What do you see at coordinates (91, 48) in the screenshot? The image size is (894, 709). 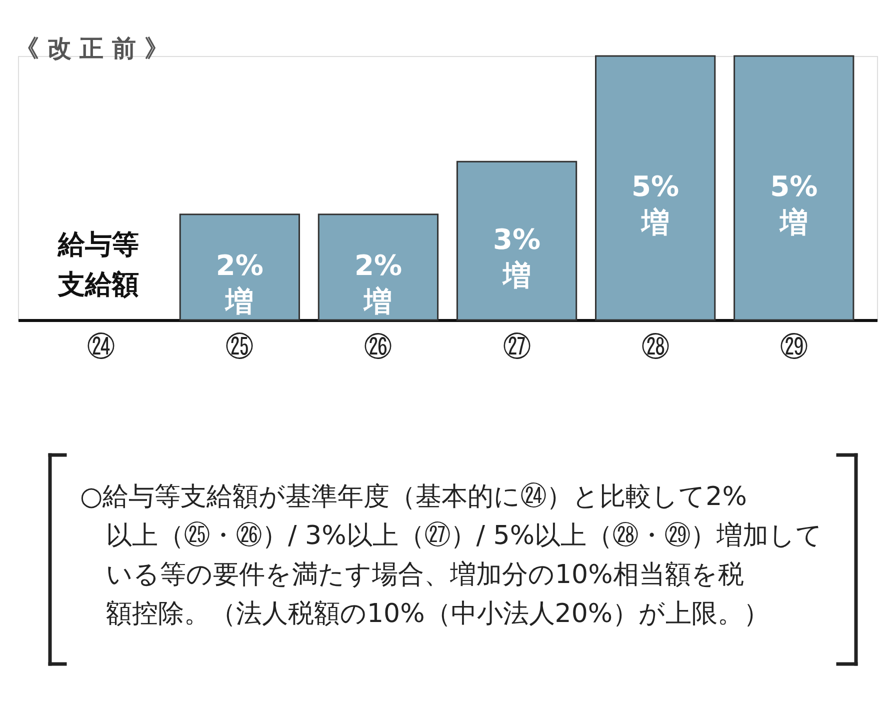 I see `chart-title: 《 改 正 前 》` at bounding box center [91, 48].